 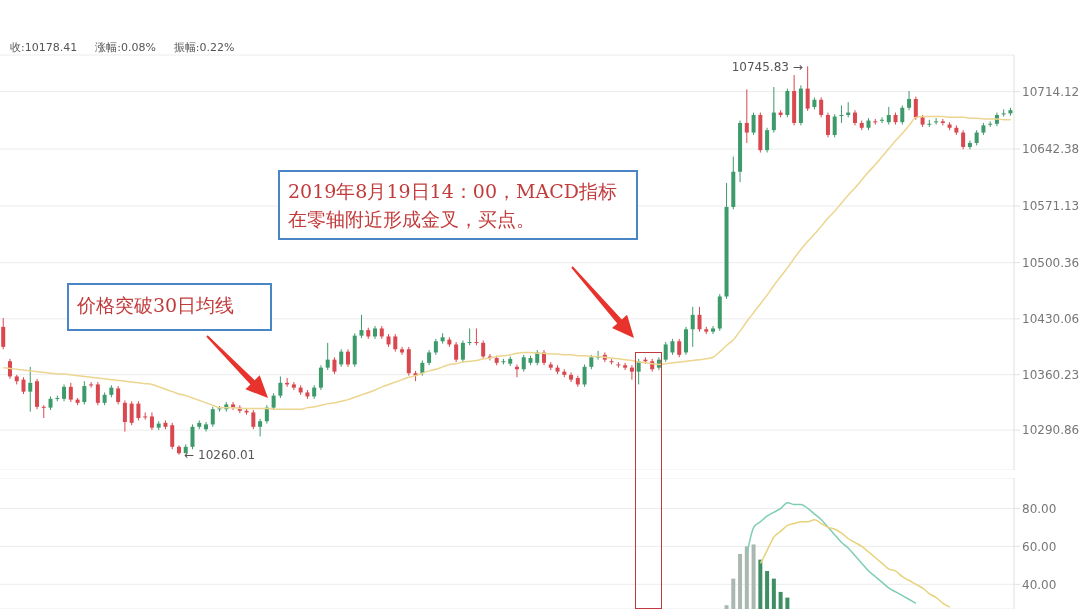 What do you see at coordinates (125, 47) in the screenshot?
I see `text: 涨幅:0.08%` at bounding box center [125, 47].